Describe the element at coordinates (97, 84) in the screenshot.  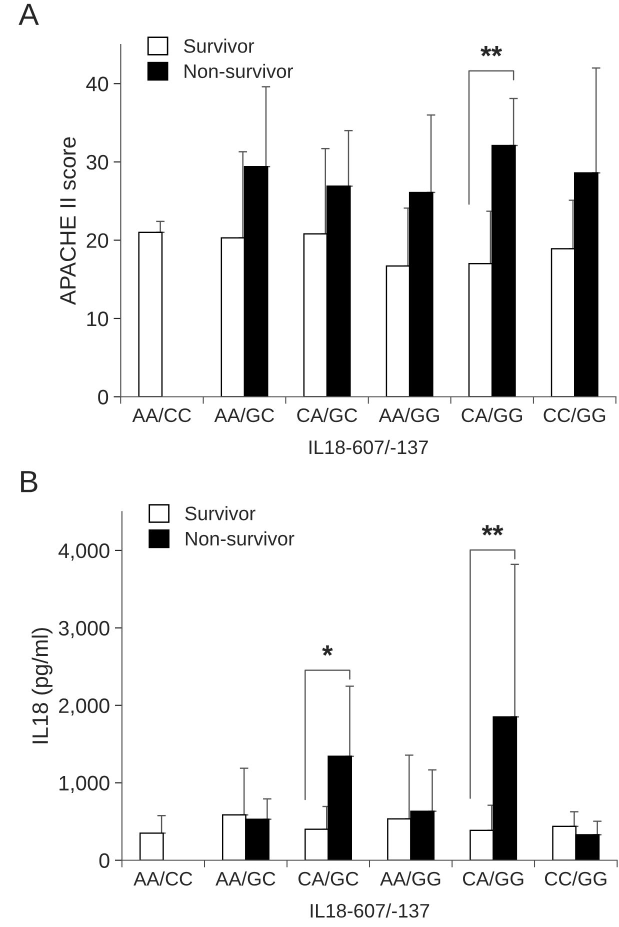
I see `y-tick-label: 40` at that location.